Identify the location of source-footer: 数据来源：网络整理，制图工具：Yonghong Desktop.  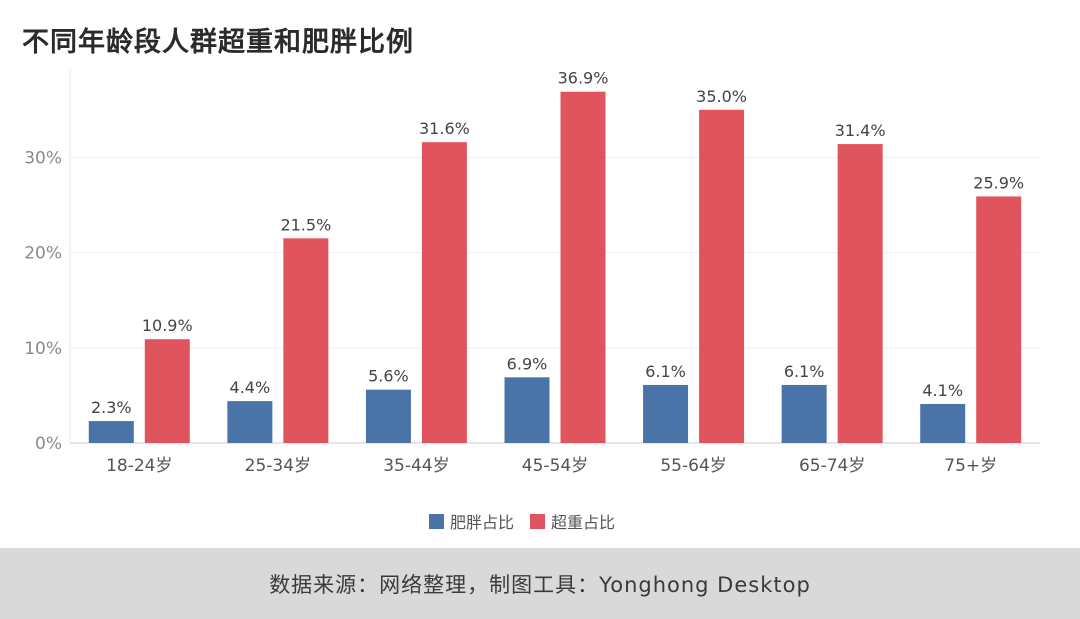
(540, 583).